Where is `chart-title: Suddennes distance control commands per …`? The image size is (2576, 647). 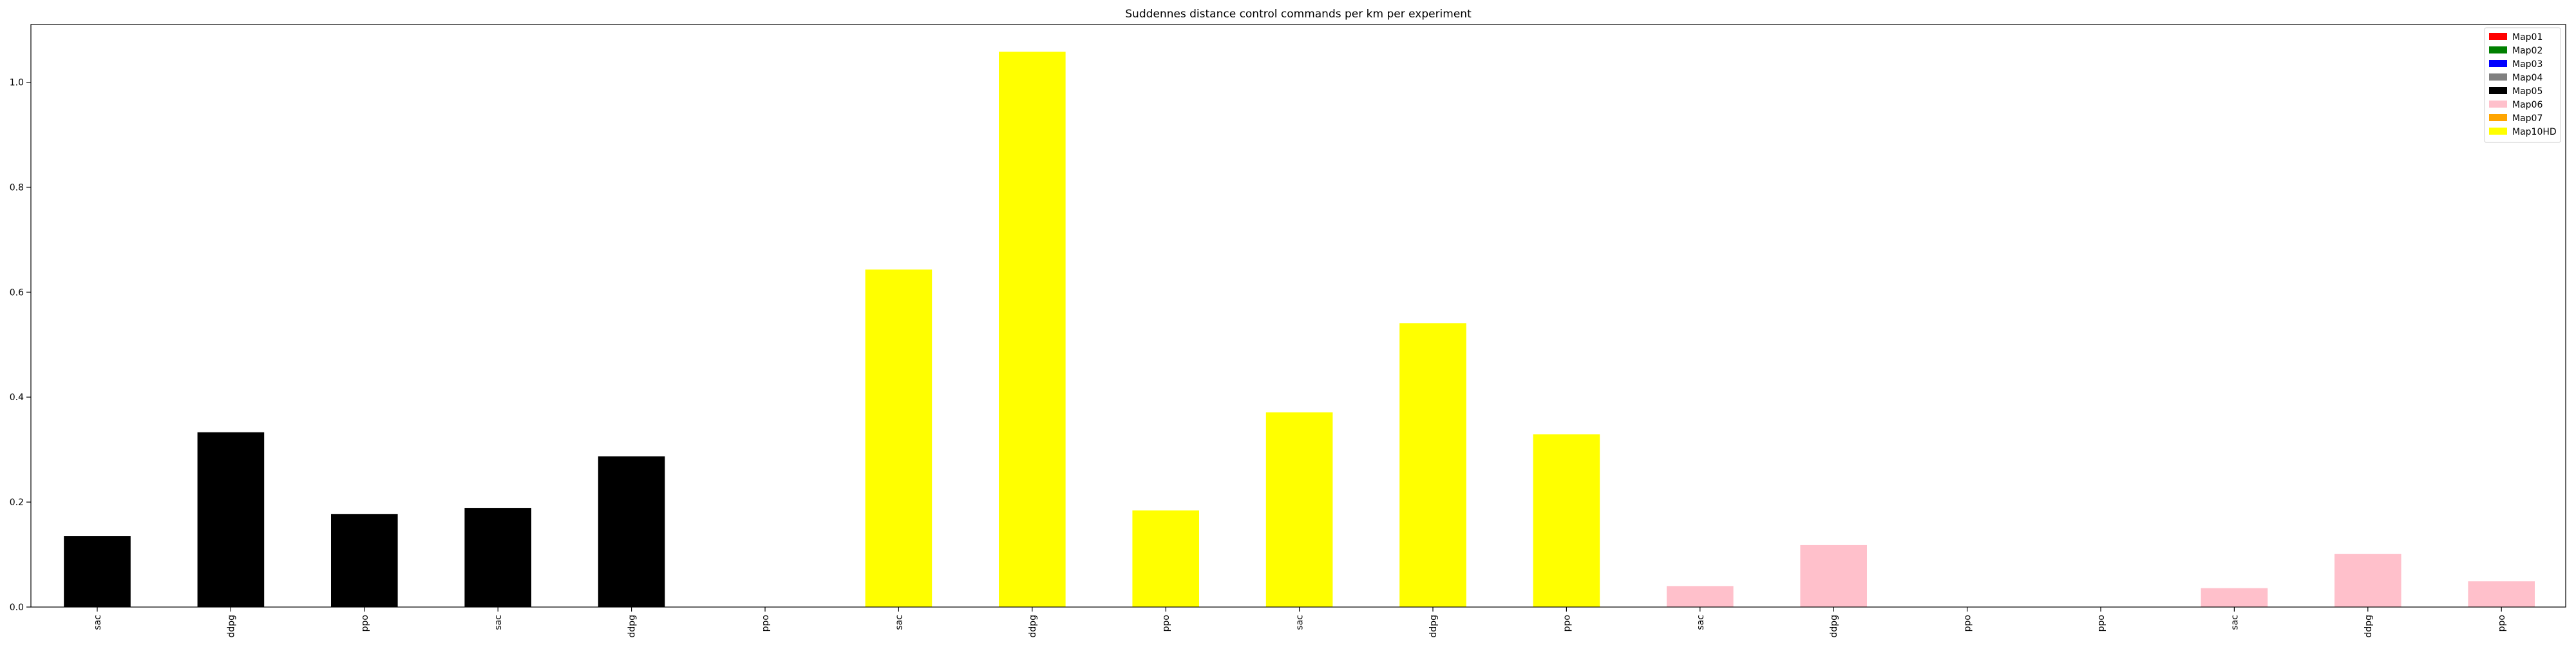
chart-title: Suddennes distance control commands per … is located at coordinates (1298, 14).